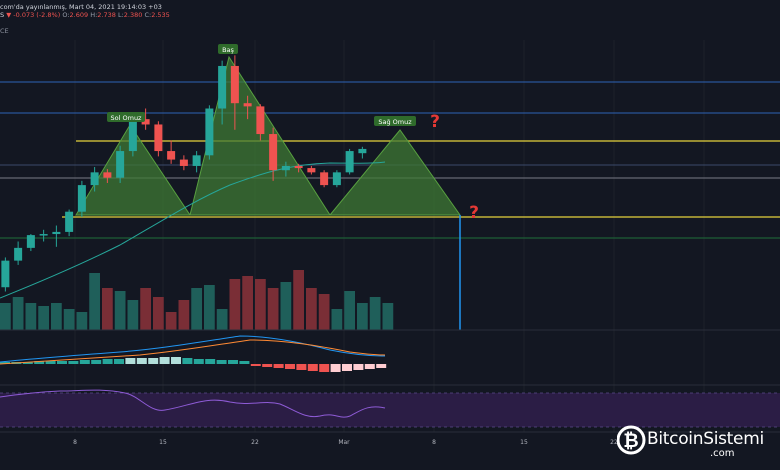  Describe the element at coordinates (106, 15) in the screenshot. I see `high-value: 2.738` at that location.